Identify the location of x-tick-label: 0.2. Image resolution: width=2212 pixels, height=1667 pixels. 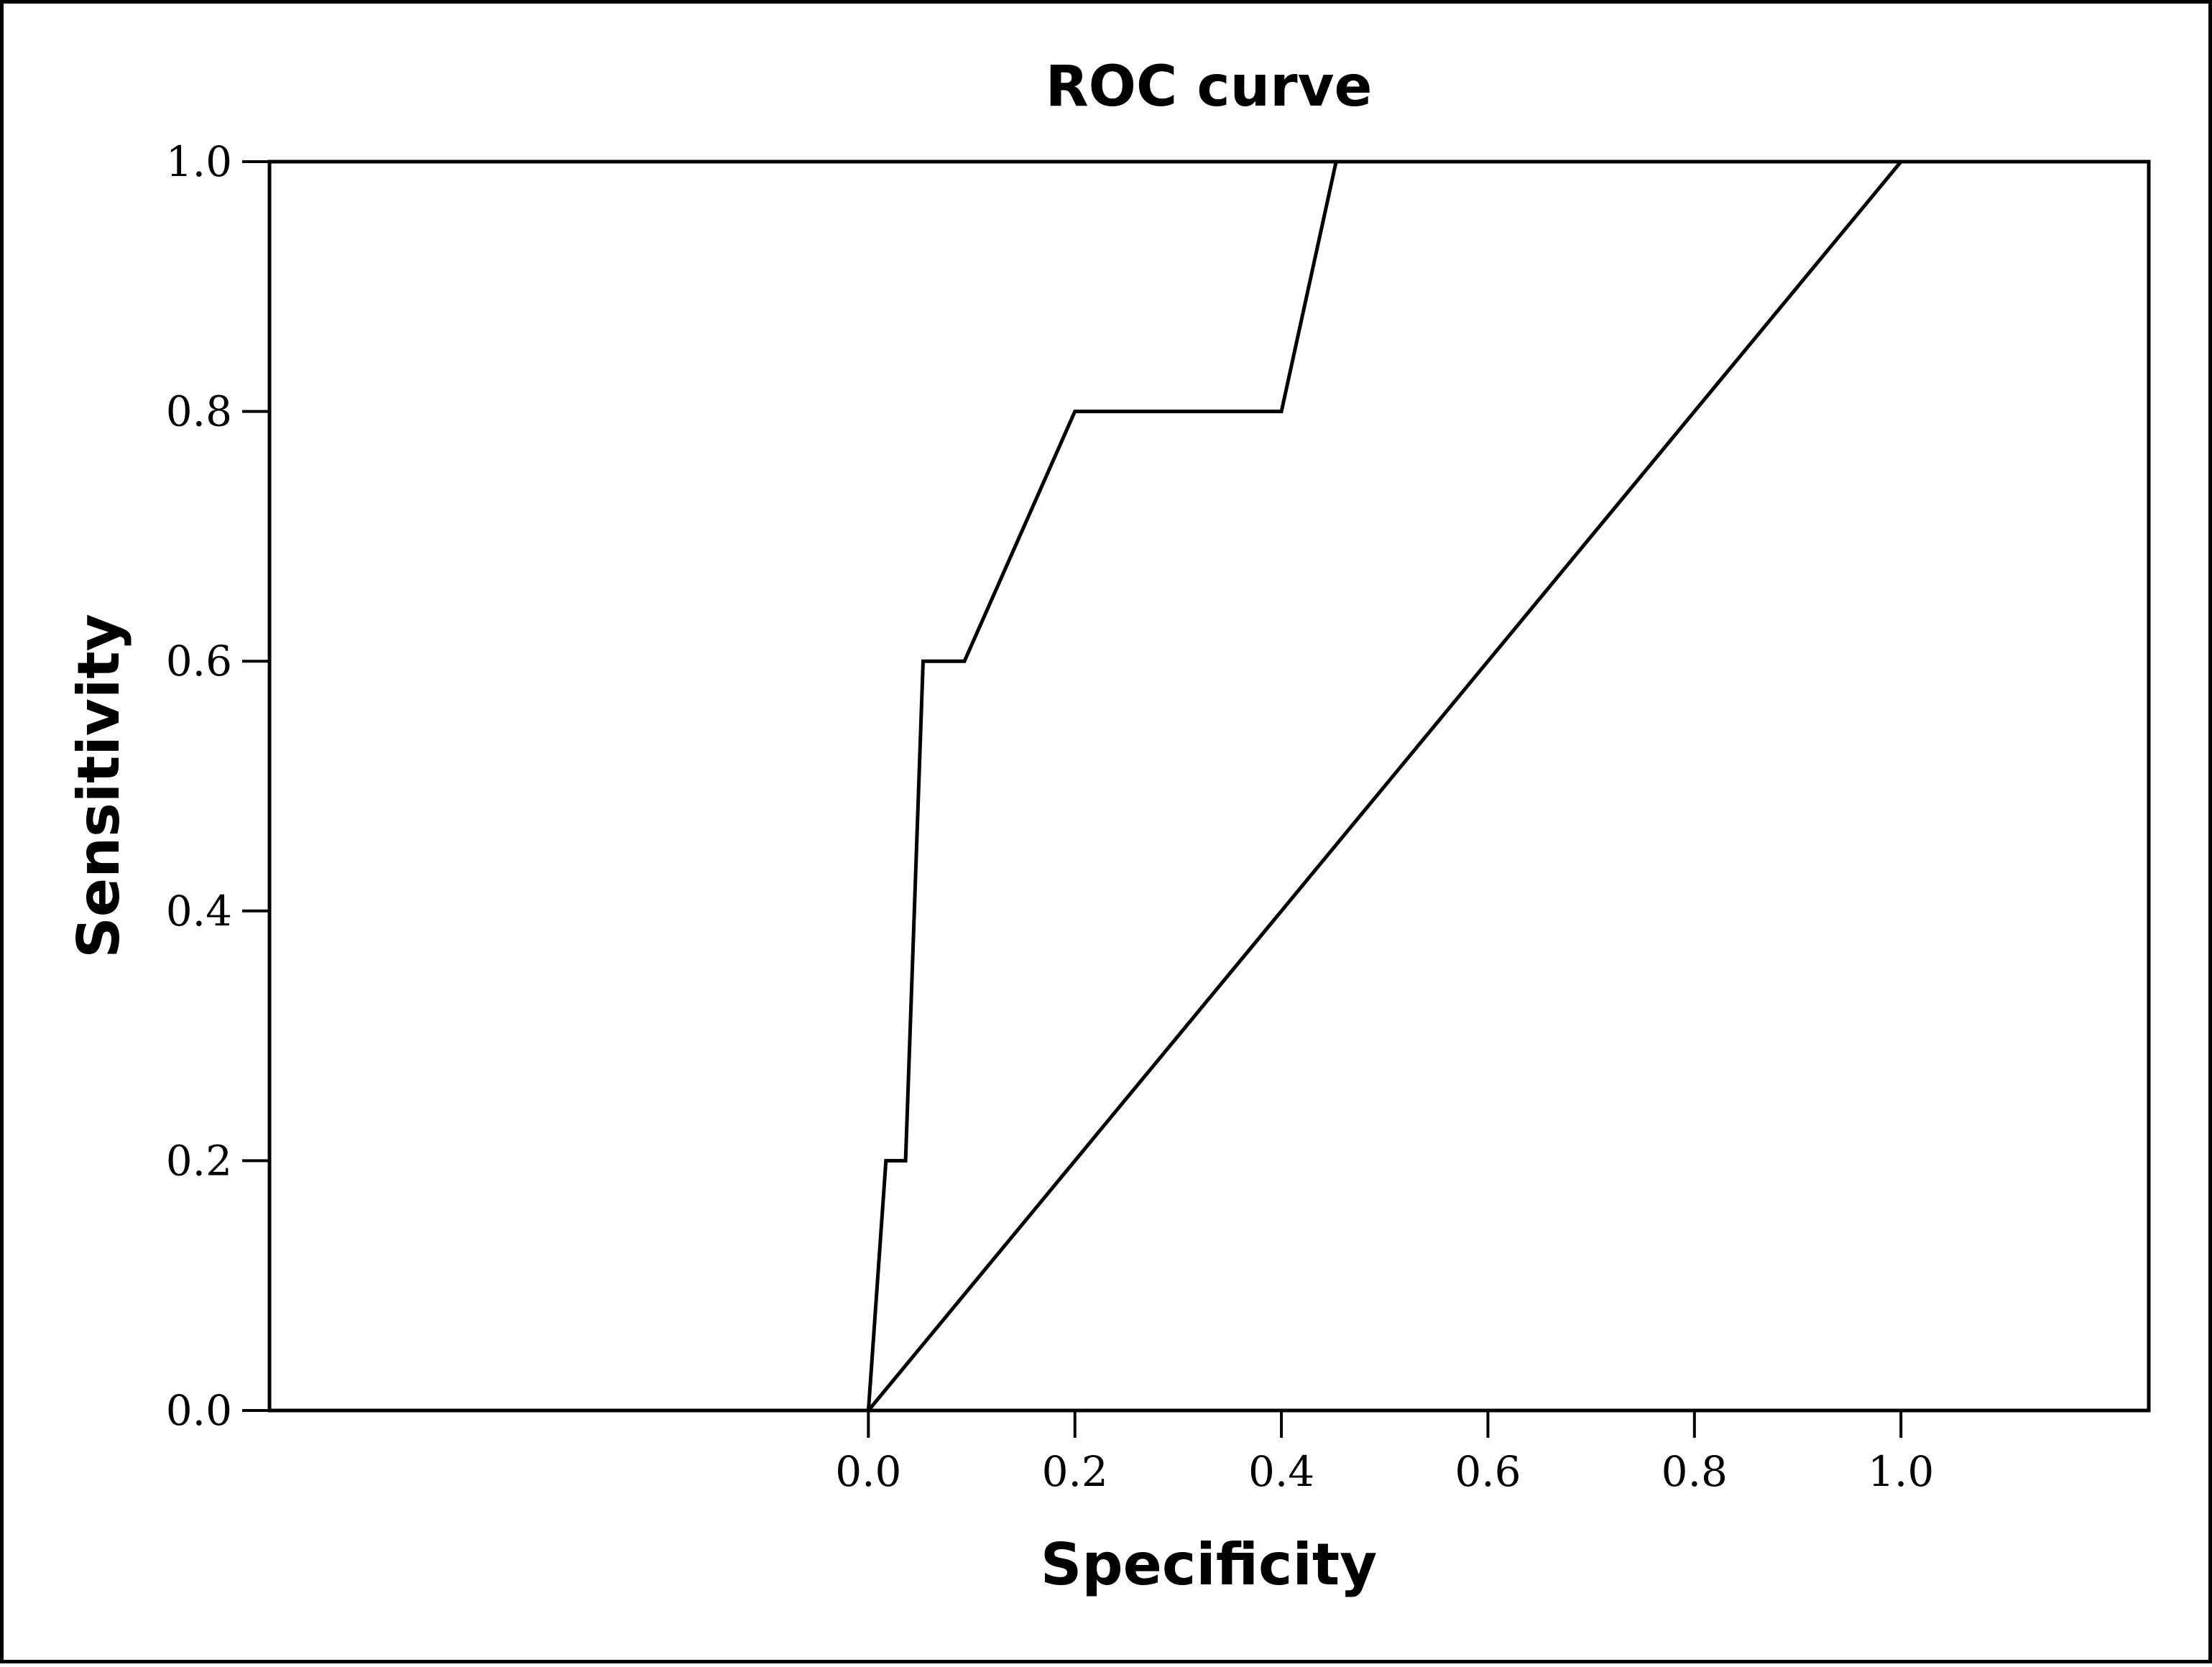
(1075, 1471).